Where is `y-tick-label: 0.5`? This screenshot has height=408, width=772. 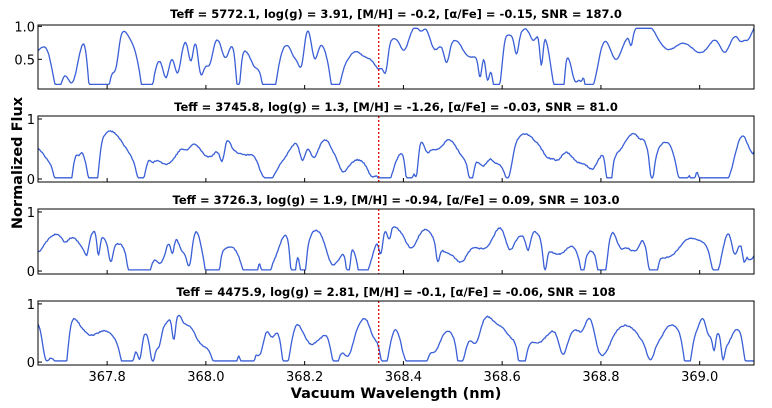
y-tick-label: 0.5 is located at coordinates (24, 60).